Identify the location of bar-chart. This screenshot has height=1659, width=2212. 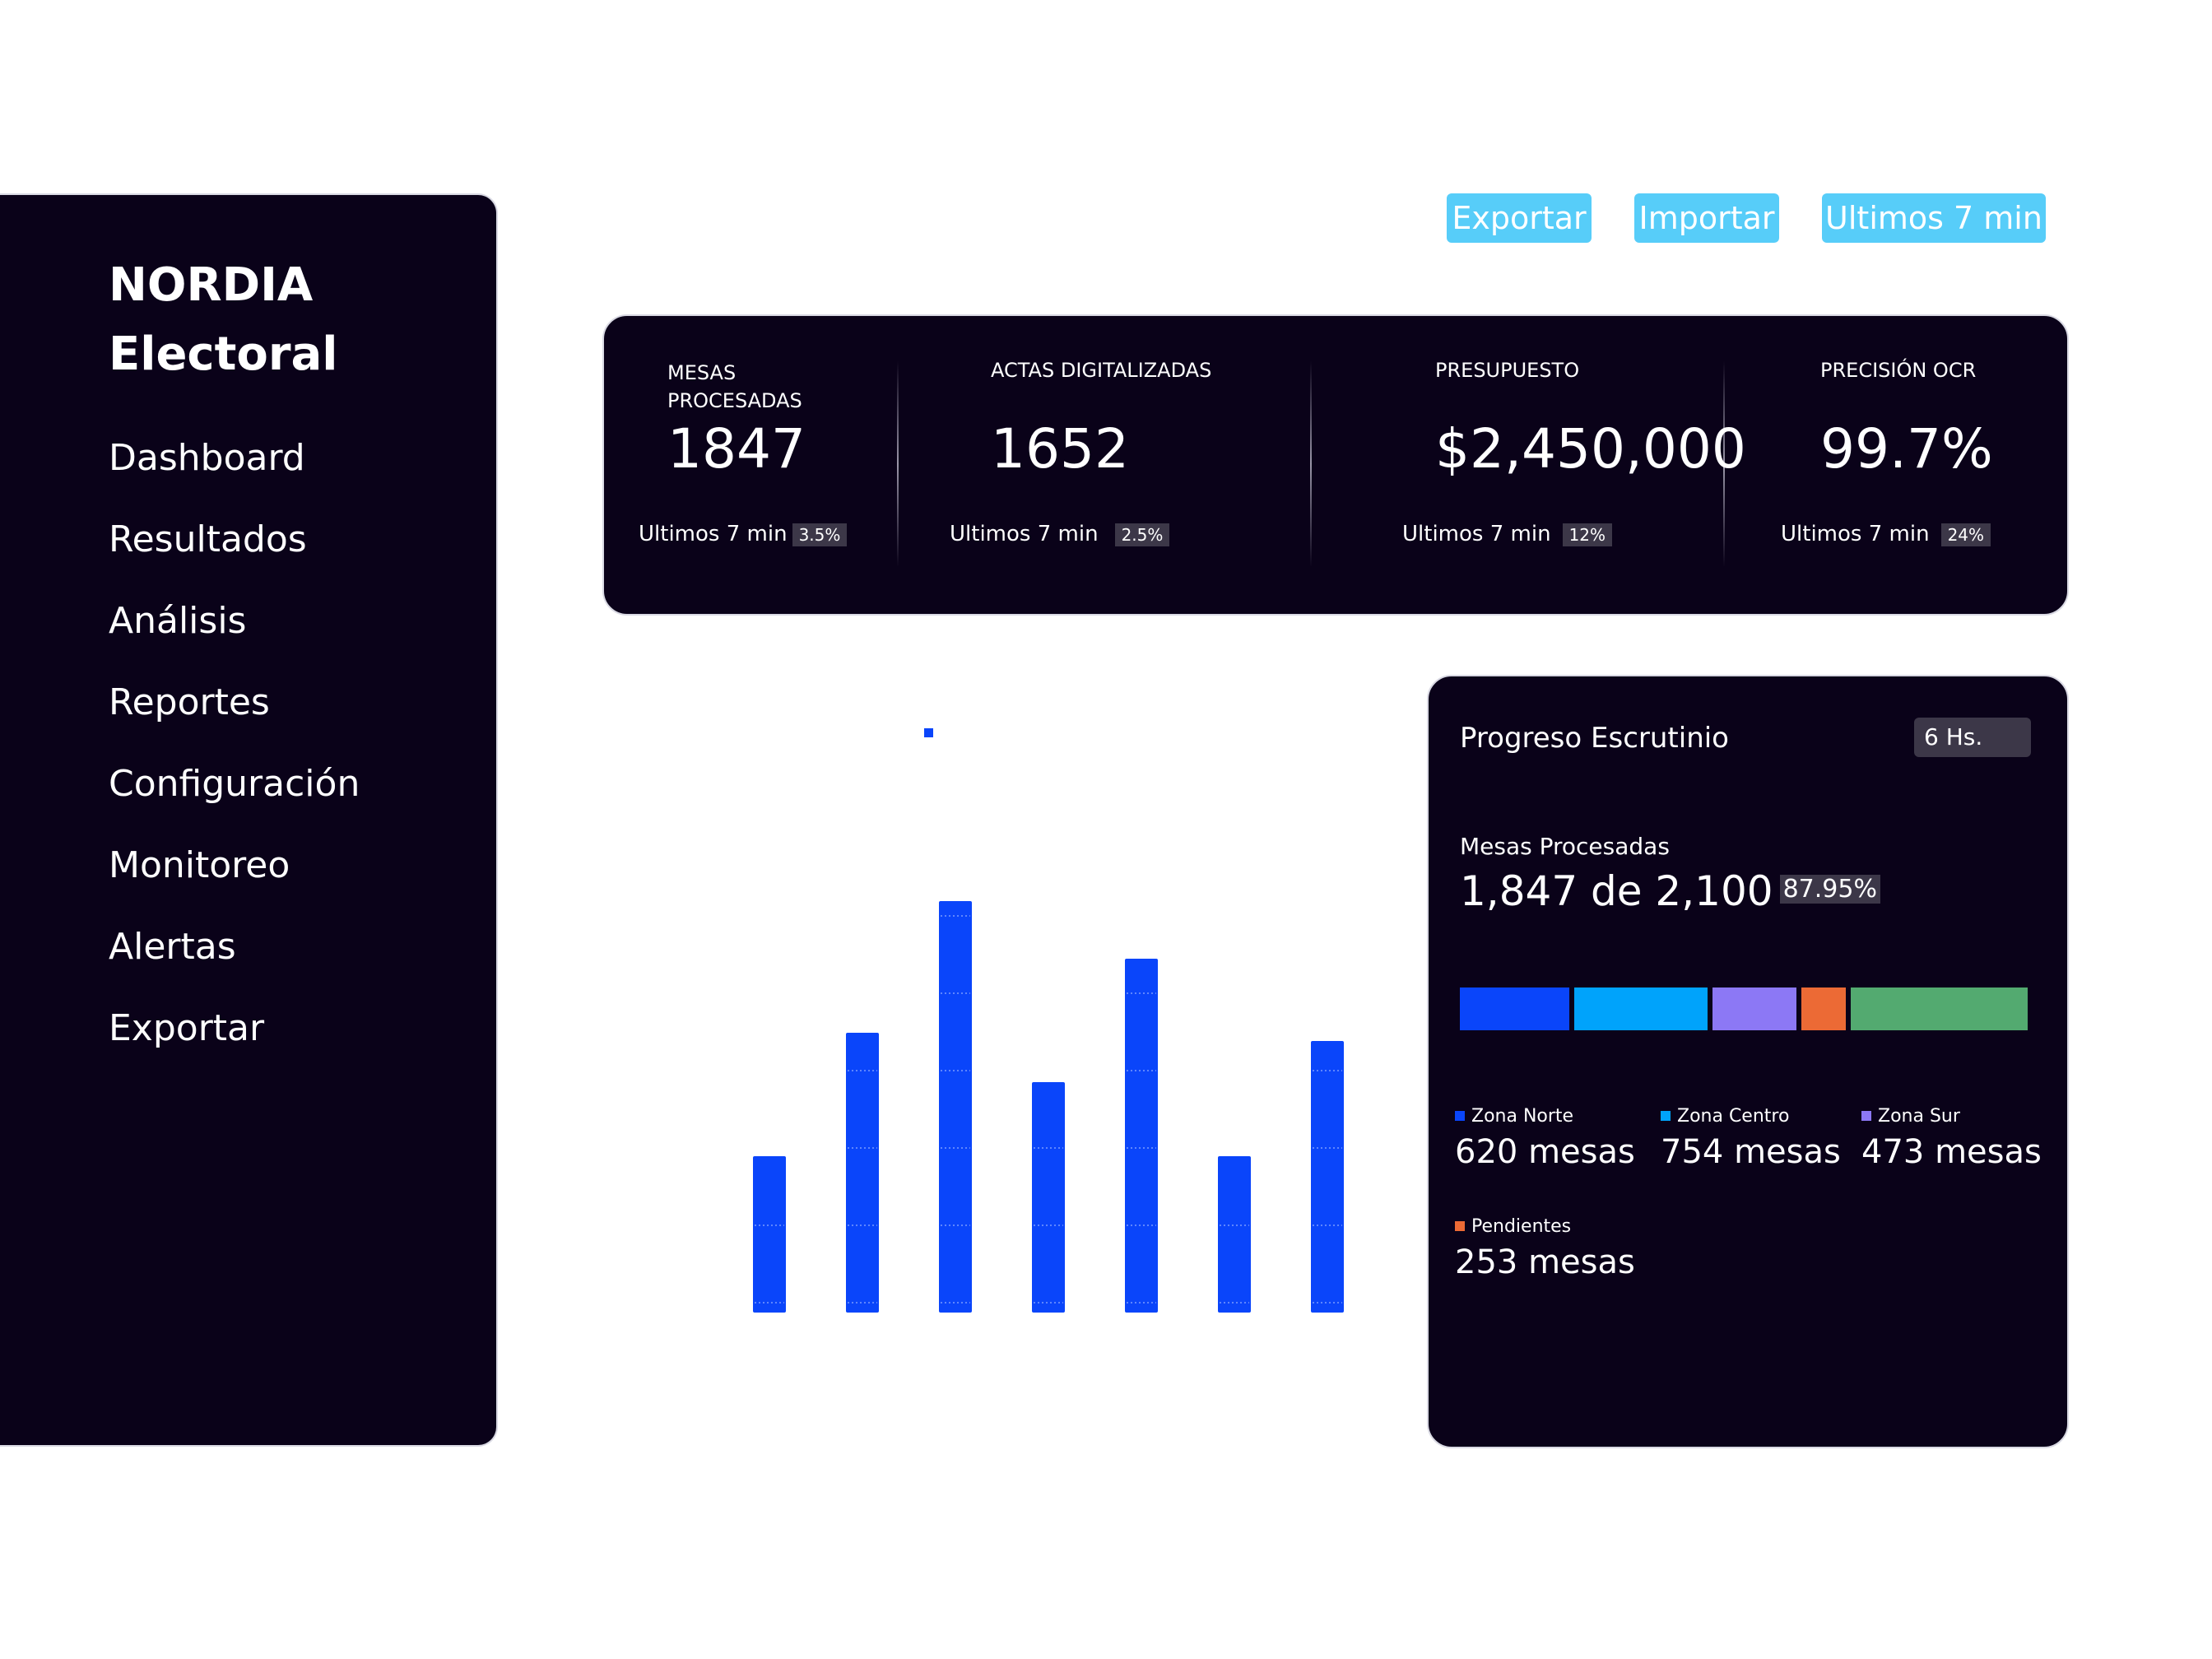
(1045, 1020).